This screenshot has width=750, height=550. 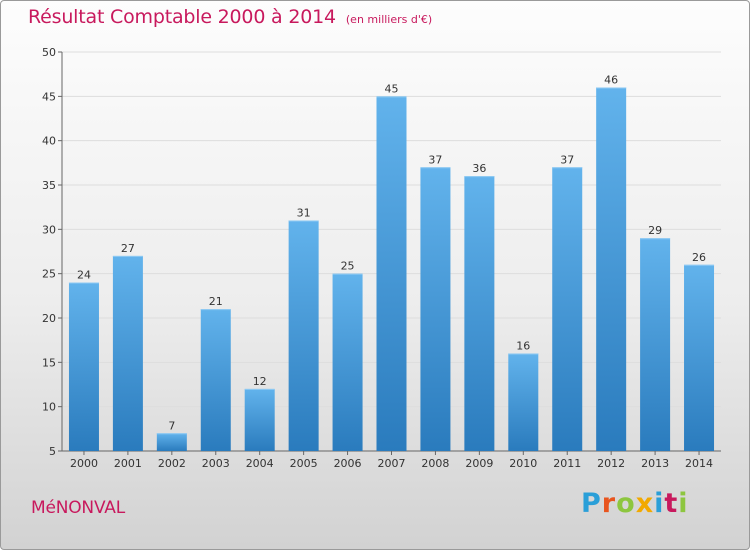 I want to click on y-tick-label: 20, so click(x=49, y=318).